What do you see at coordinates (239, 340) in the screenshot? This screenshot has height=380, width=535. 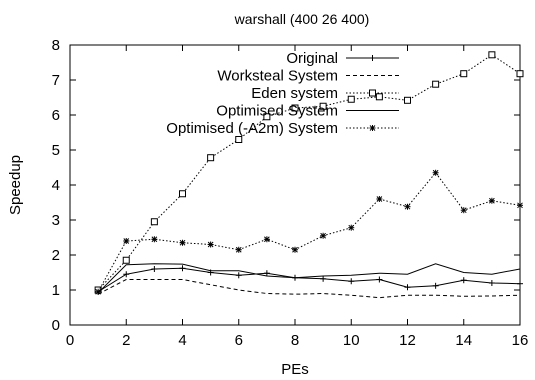 I see `x-tick-label: 6` at bounding box center [239, 340].